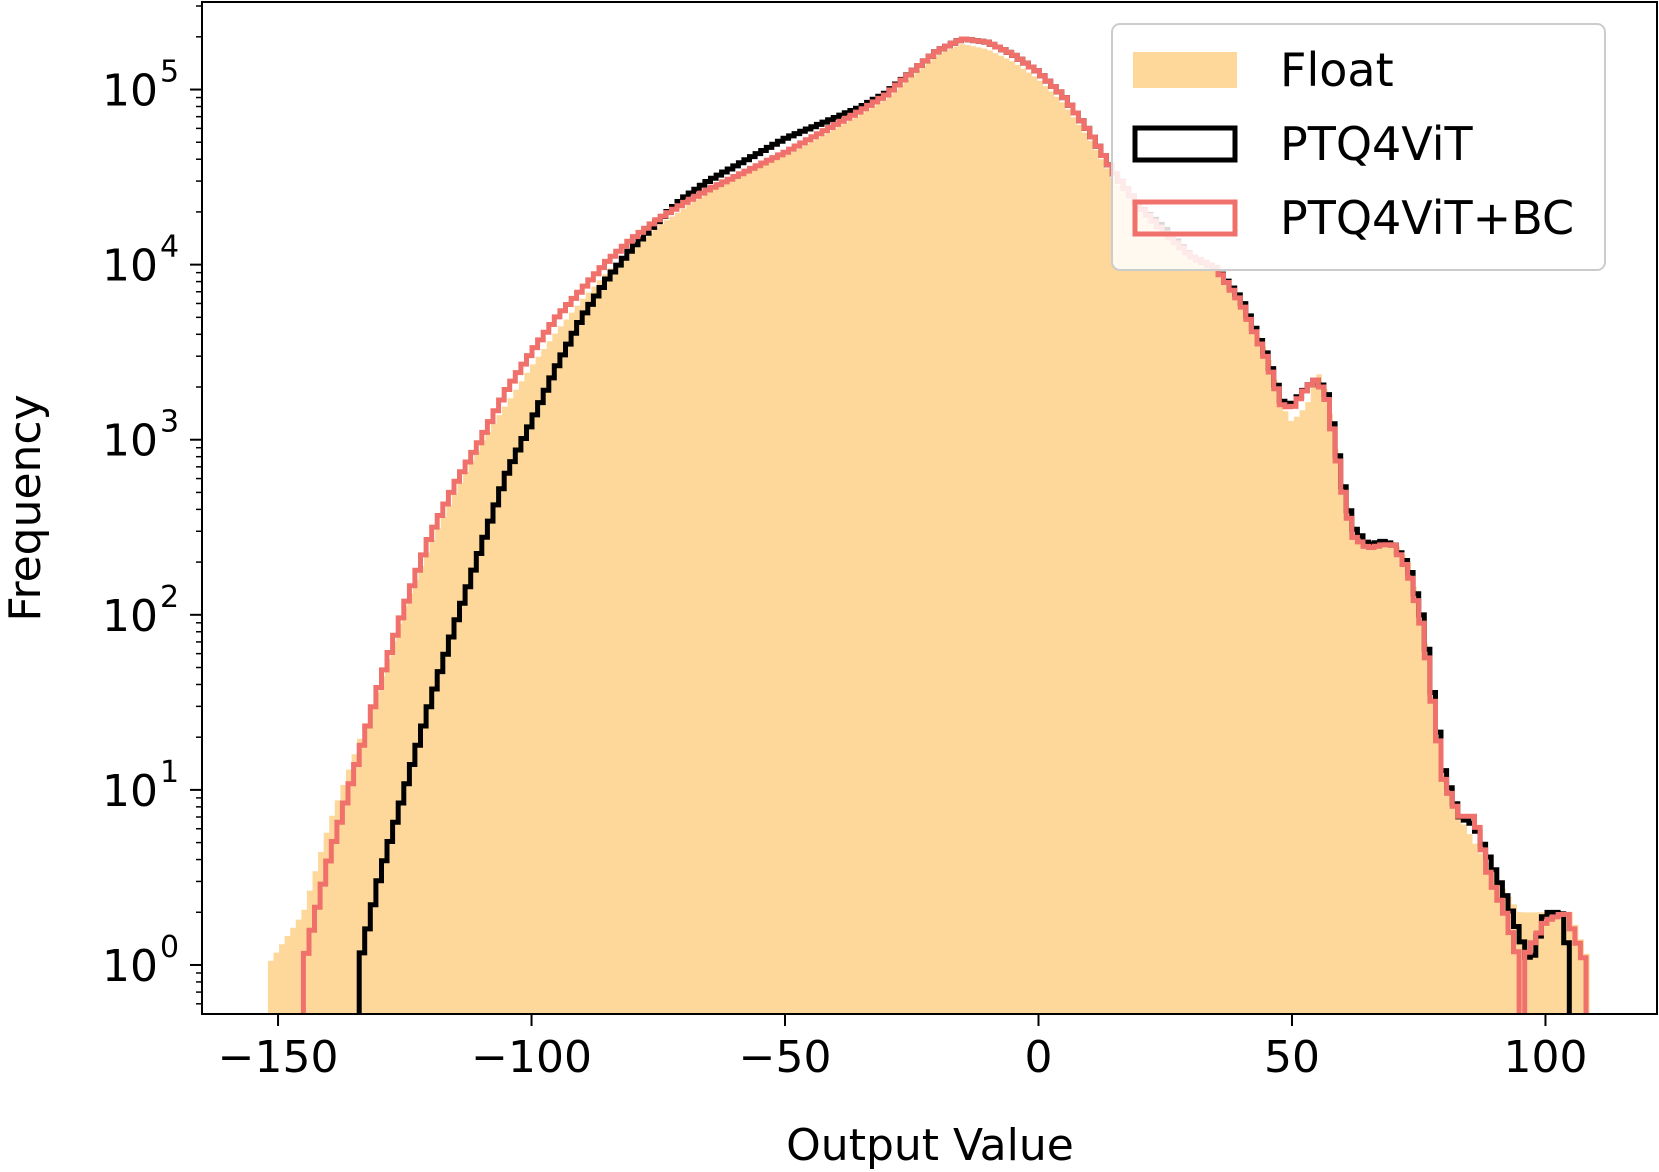  What do you see at coordinates (930, 1145) in the screenshot?
I see `x-axis-label: Output Value` at bounding box center [930, 1145].